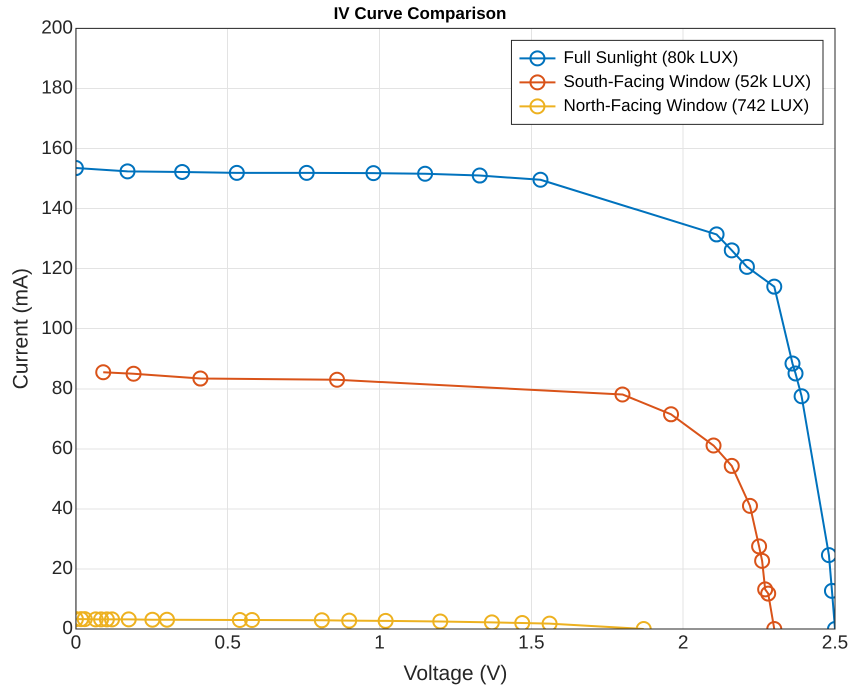 The width and height of the screenshot is (853, 696). Describe the element at coordinates (455, 674) in the screenshot. I see `x-axis-title: Voltage (V)` at that location.